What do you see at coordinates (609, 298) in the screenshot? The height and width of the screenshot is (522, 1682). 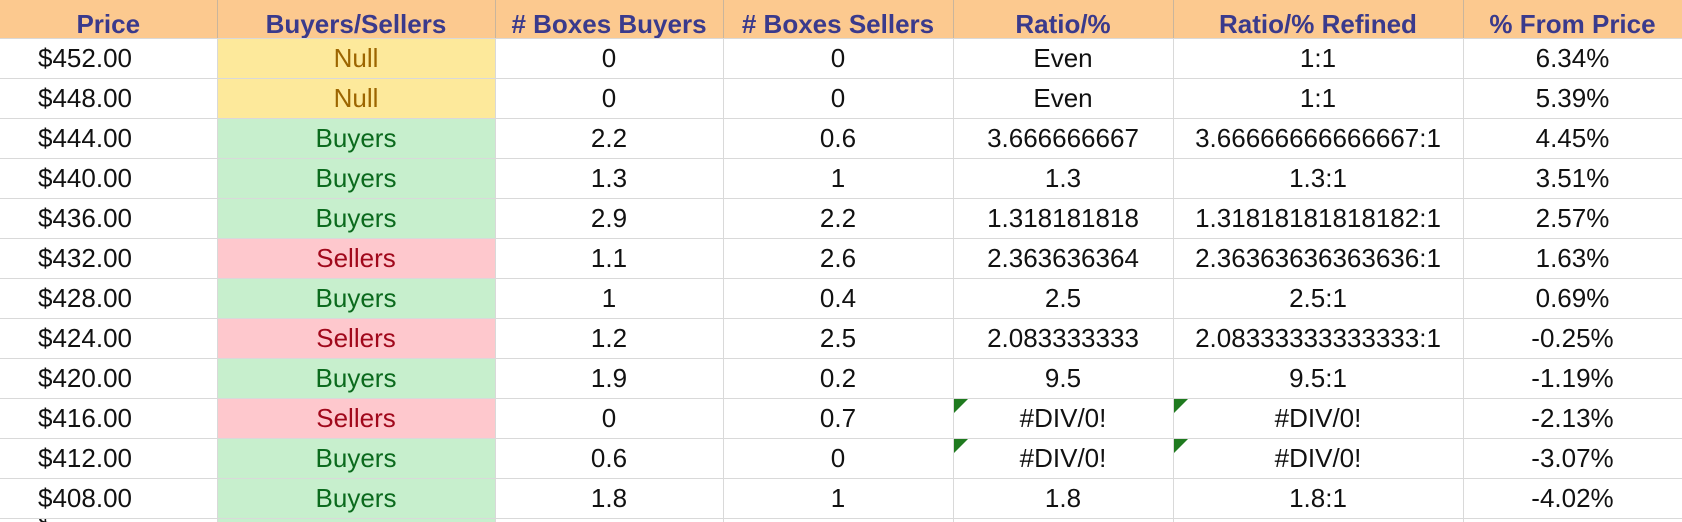 I see `boxes-buyers-cell: 1` at bounding box center [609, 298].